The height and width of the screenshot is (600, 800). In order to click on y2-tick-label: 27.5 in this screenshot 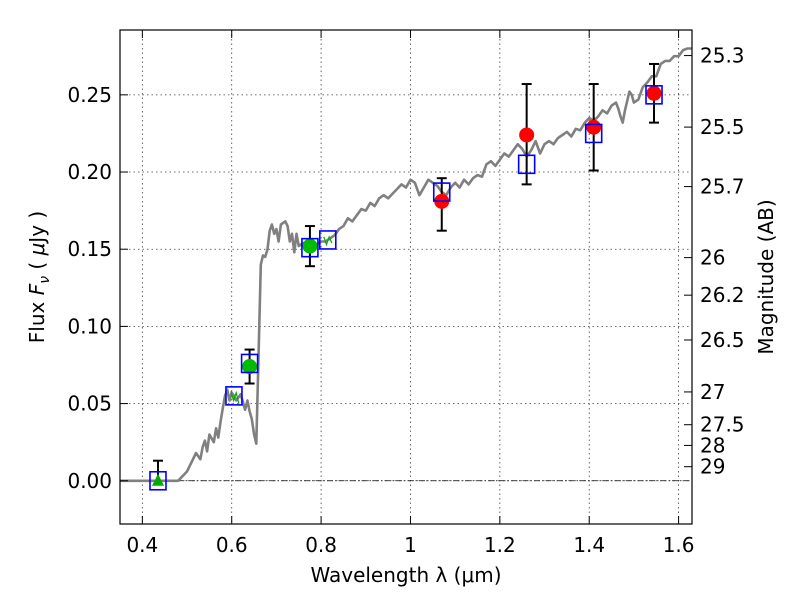, I will do `click(722, 425)`.